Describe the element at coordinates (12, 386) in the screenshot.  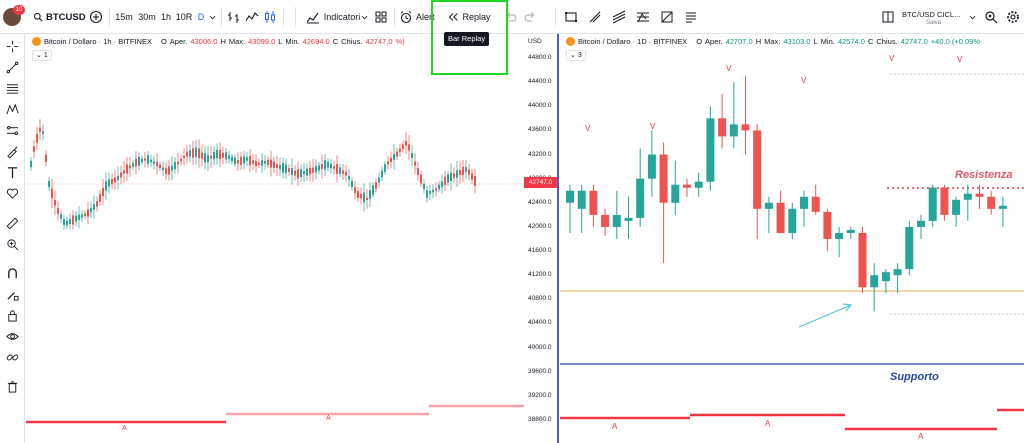
I see `remove-drawings-tool` at that location.